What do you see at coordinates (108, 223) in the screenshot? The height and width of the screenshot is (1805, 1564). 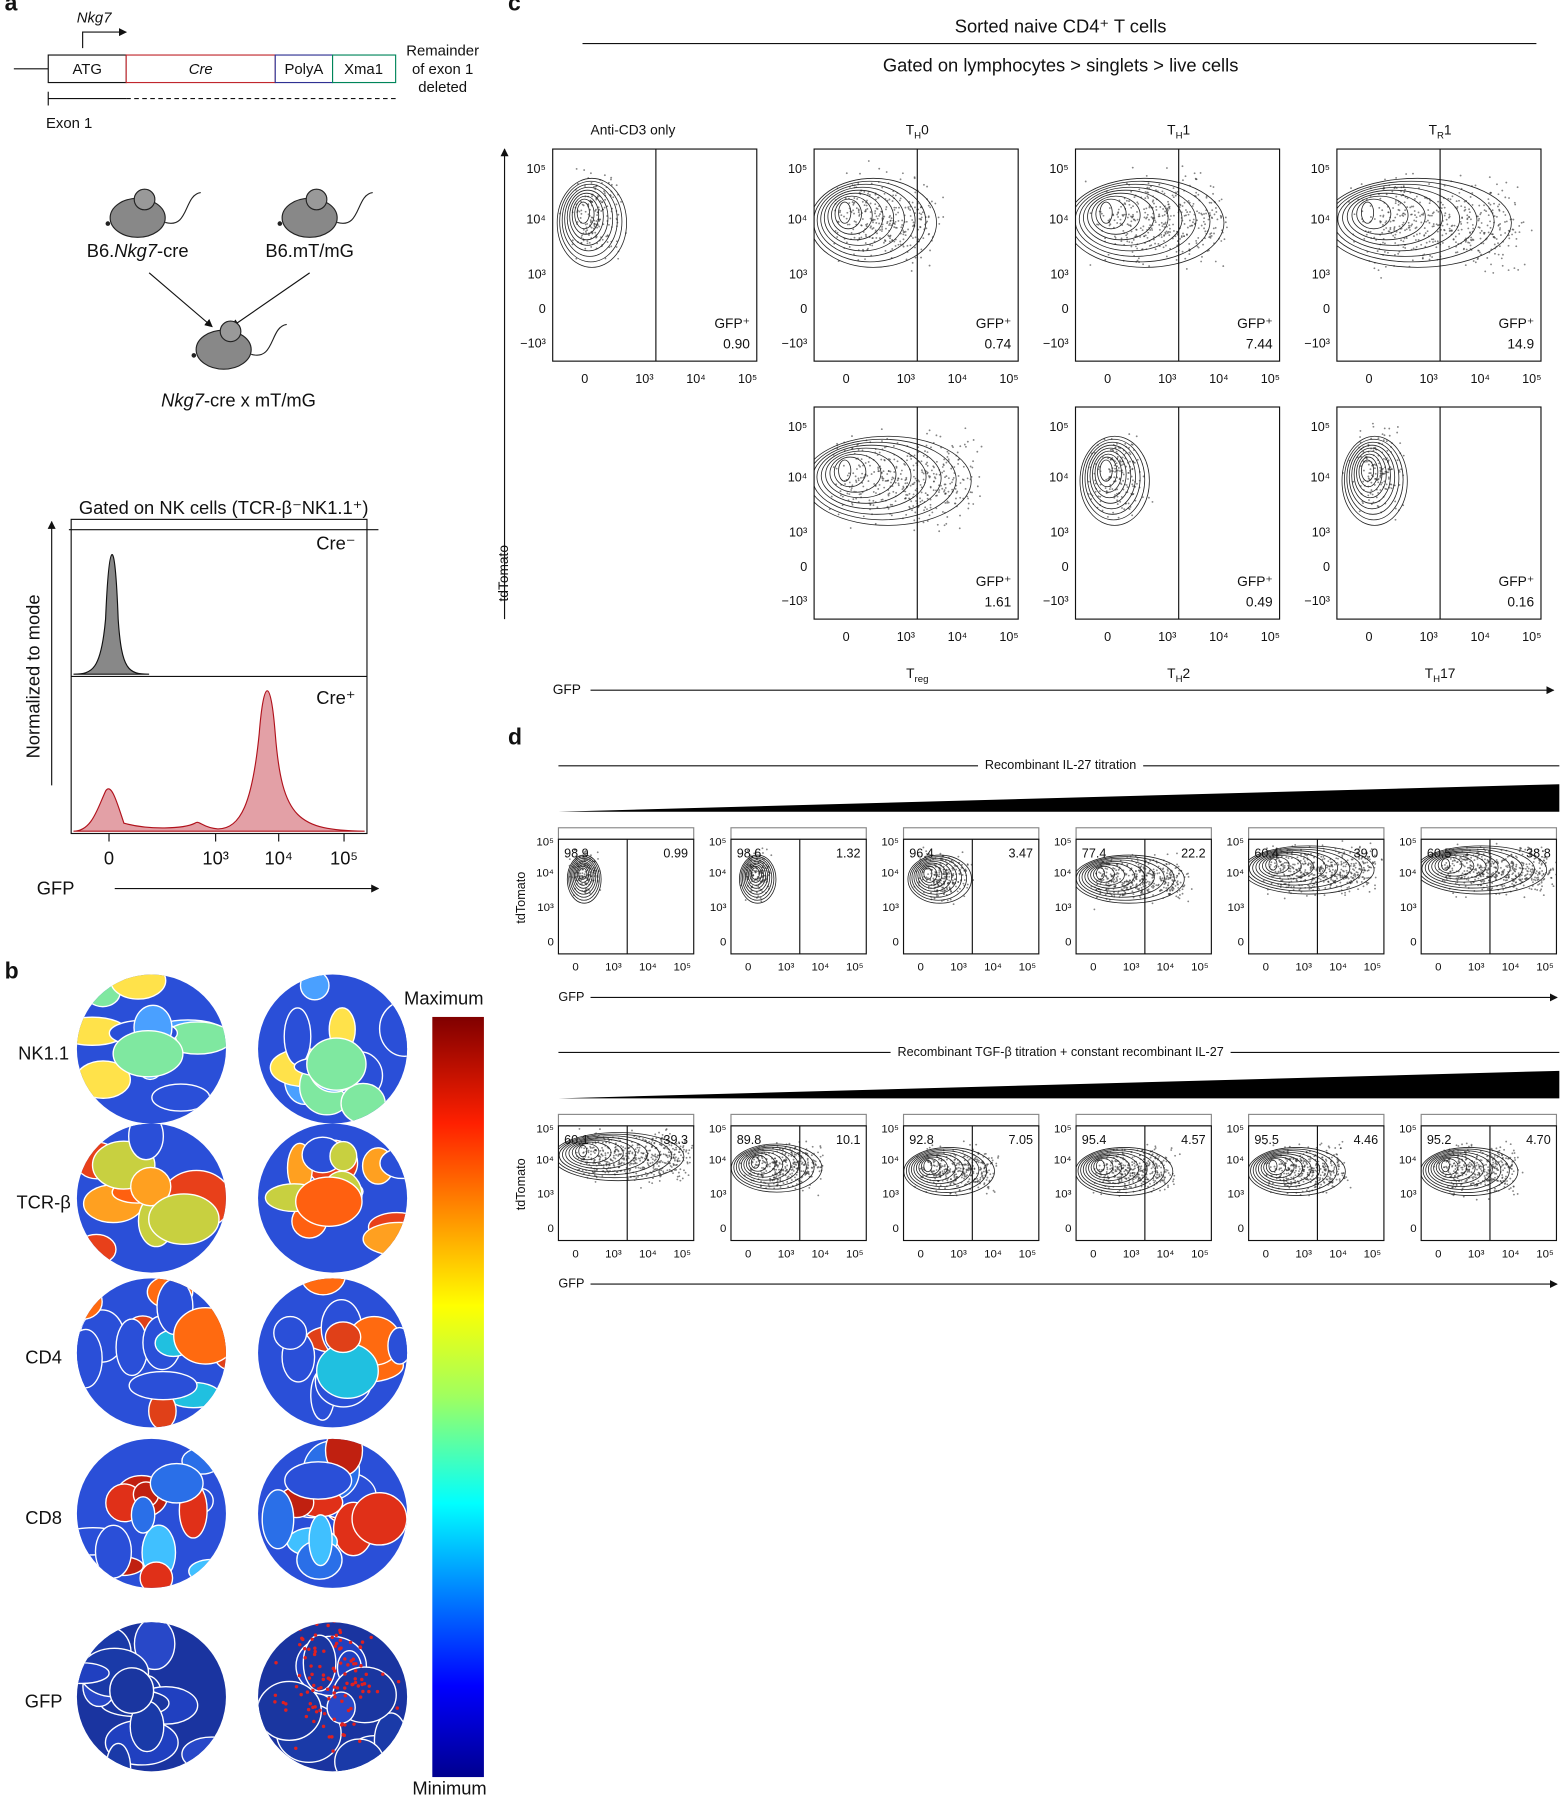 I see `mouse-nose` at bounding box center [108, 223].